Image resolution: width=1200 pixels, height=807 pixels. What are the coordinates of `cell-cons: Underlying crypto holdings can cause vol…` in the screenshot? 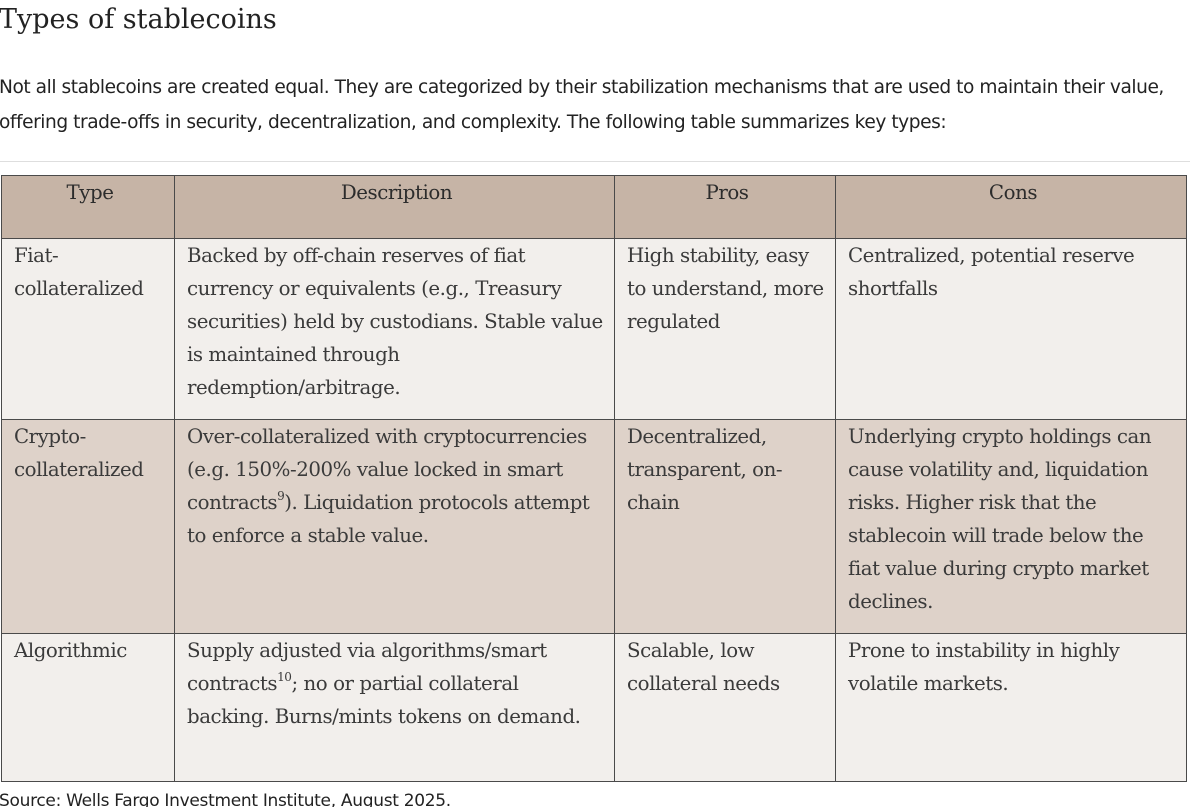 It's located at (1011, 526).